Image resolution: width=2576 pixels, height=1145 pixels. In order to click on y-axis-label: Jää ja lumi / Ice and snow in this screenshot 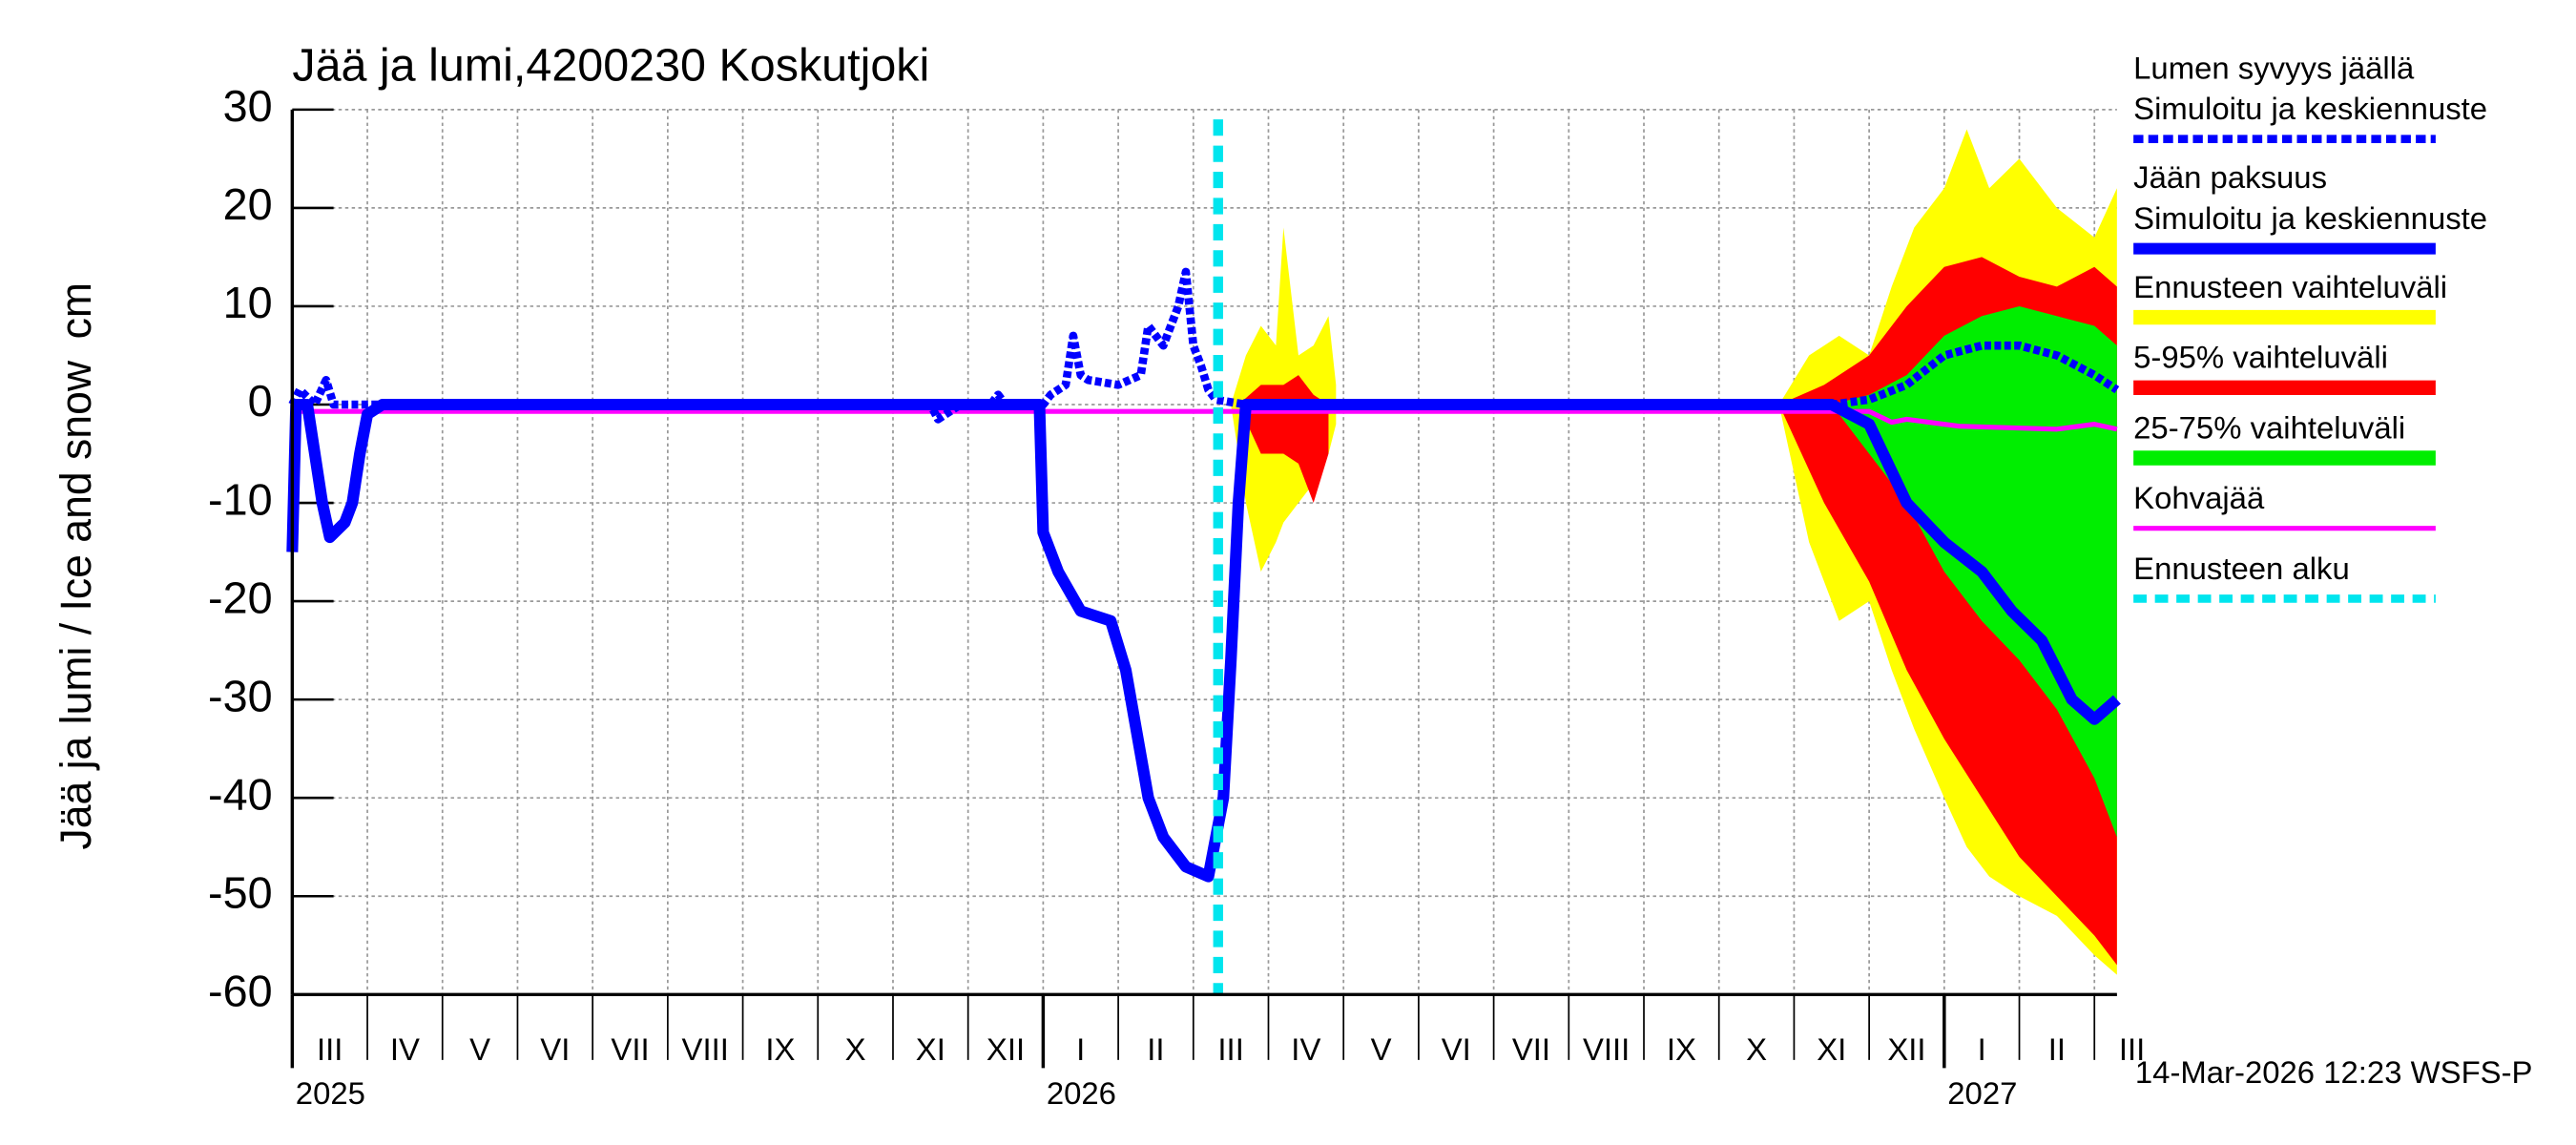, I will do `click(76, 604)`.